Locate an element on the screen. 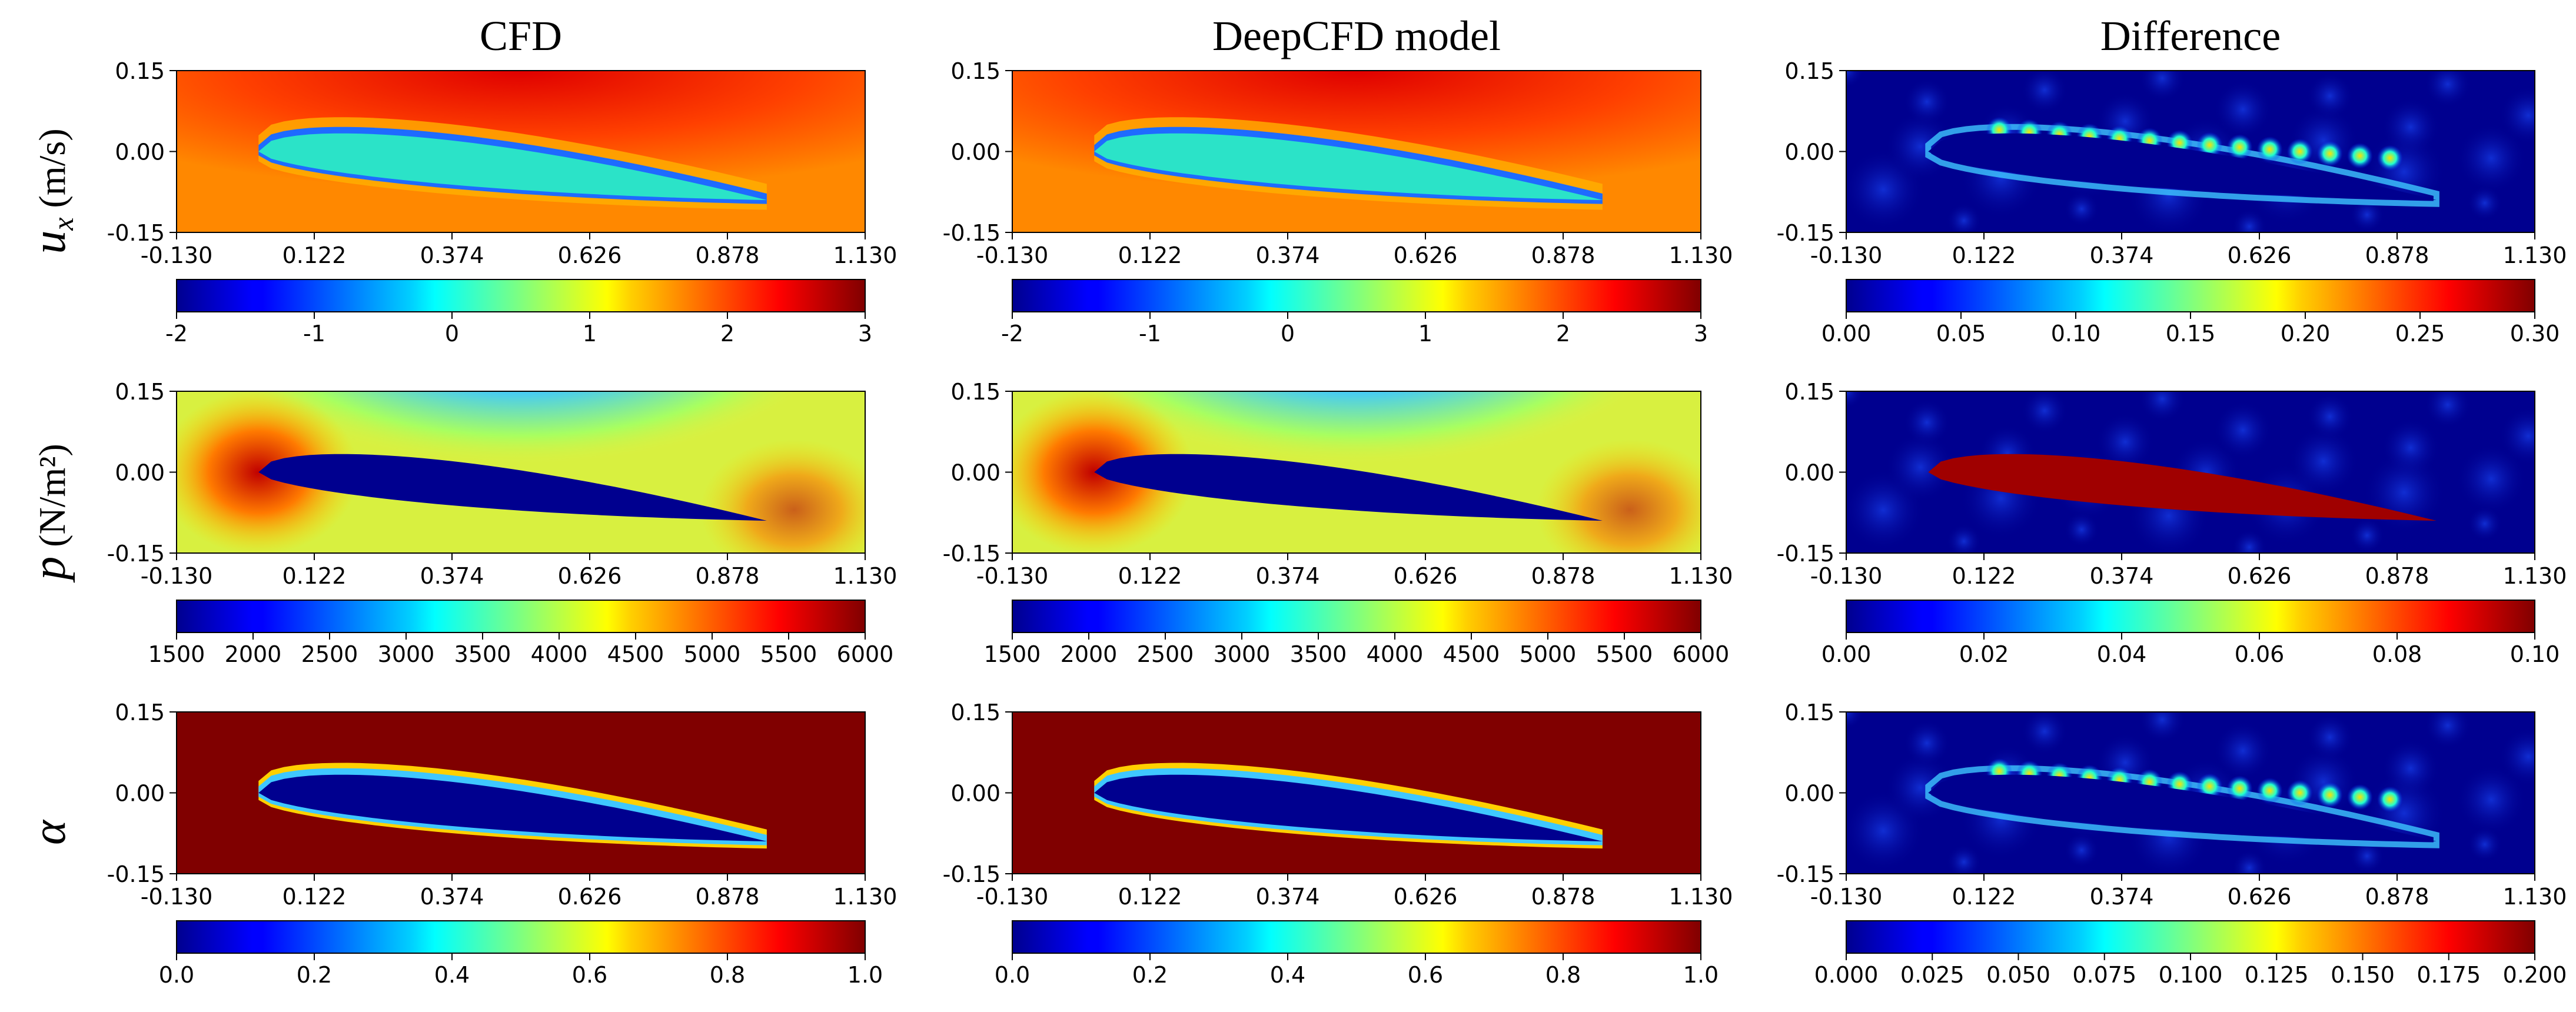 This screenshot has width=2576, height=1012. column-title: Difference is located at coordinates (2190, 35).